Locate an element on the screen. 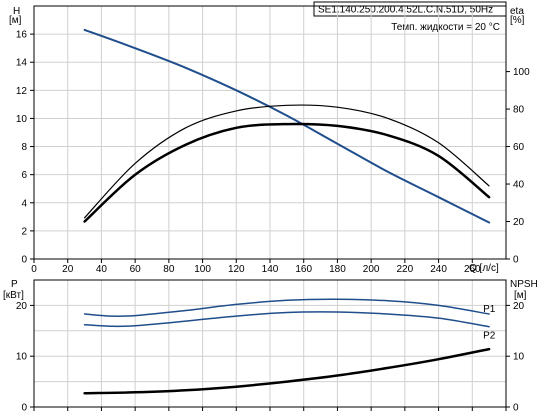 The width and height of the screenshot is (544, 416). left-tick-label: 8 is located at coordinates (24, 147).